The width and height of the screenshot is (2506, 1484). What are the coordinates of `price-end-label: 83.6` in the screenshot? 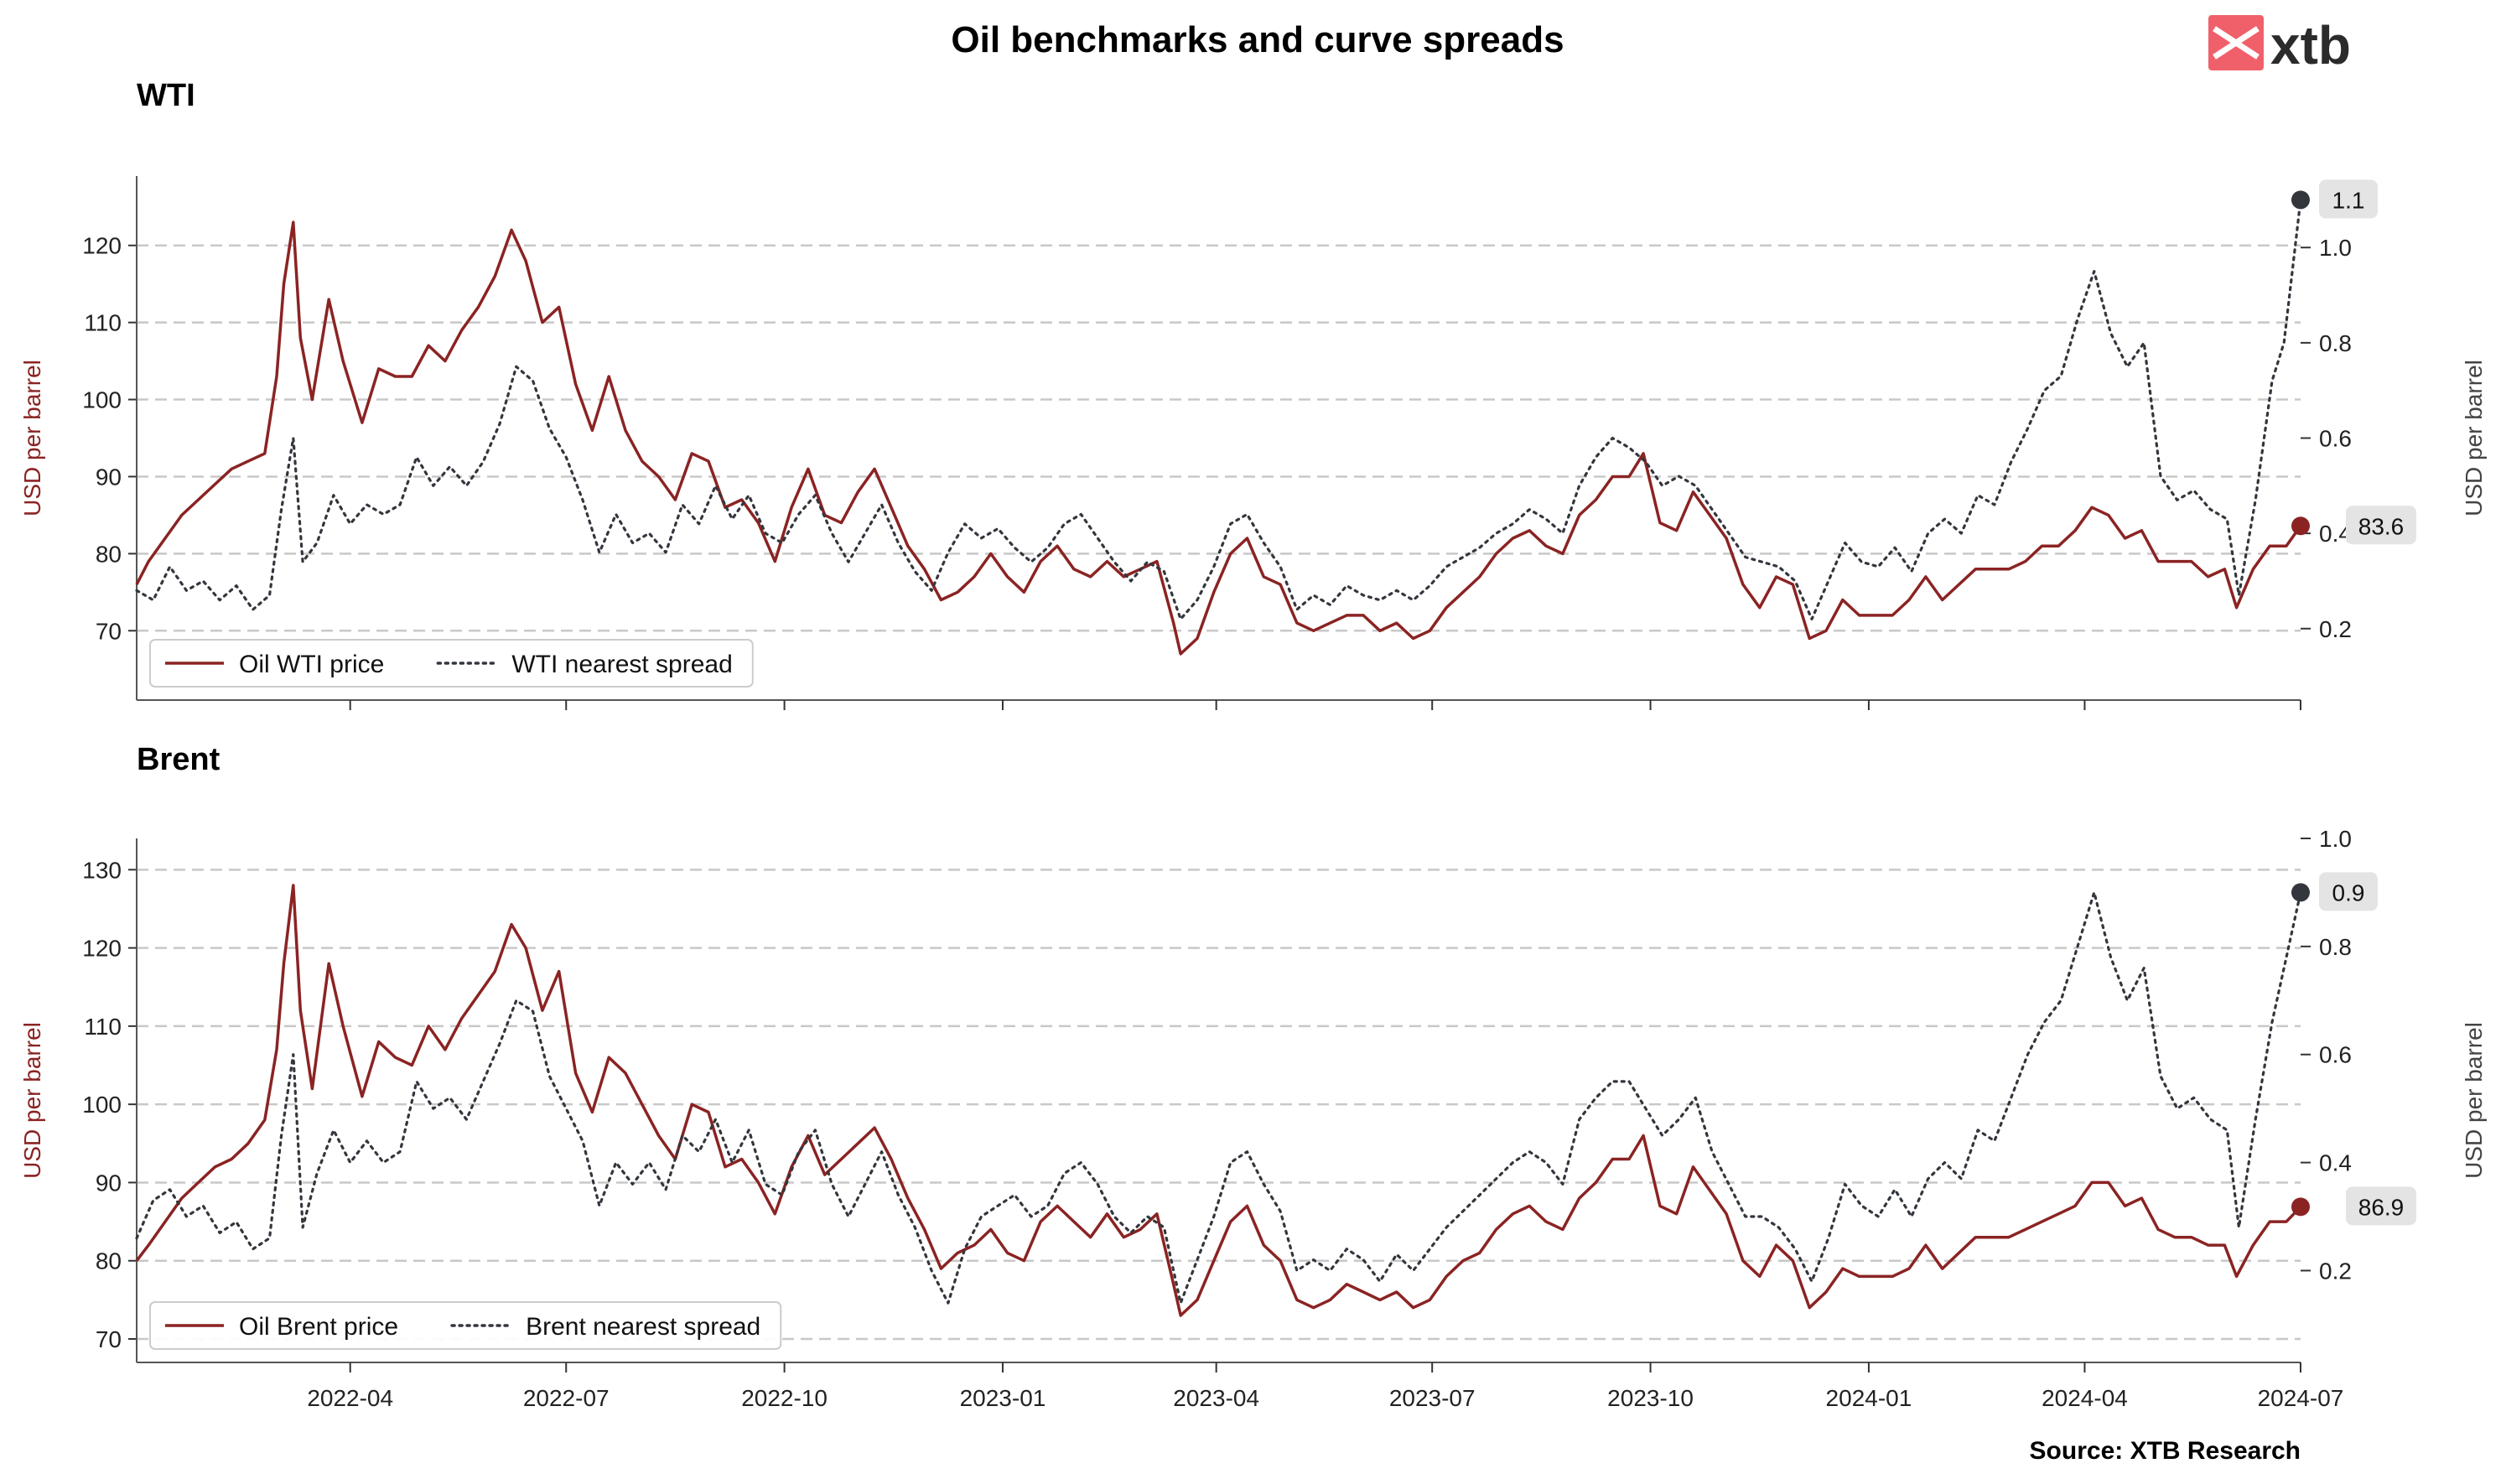 It's located at (2381, 526).